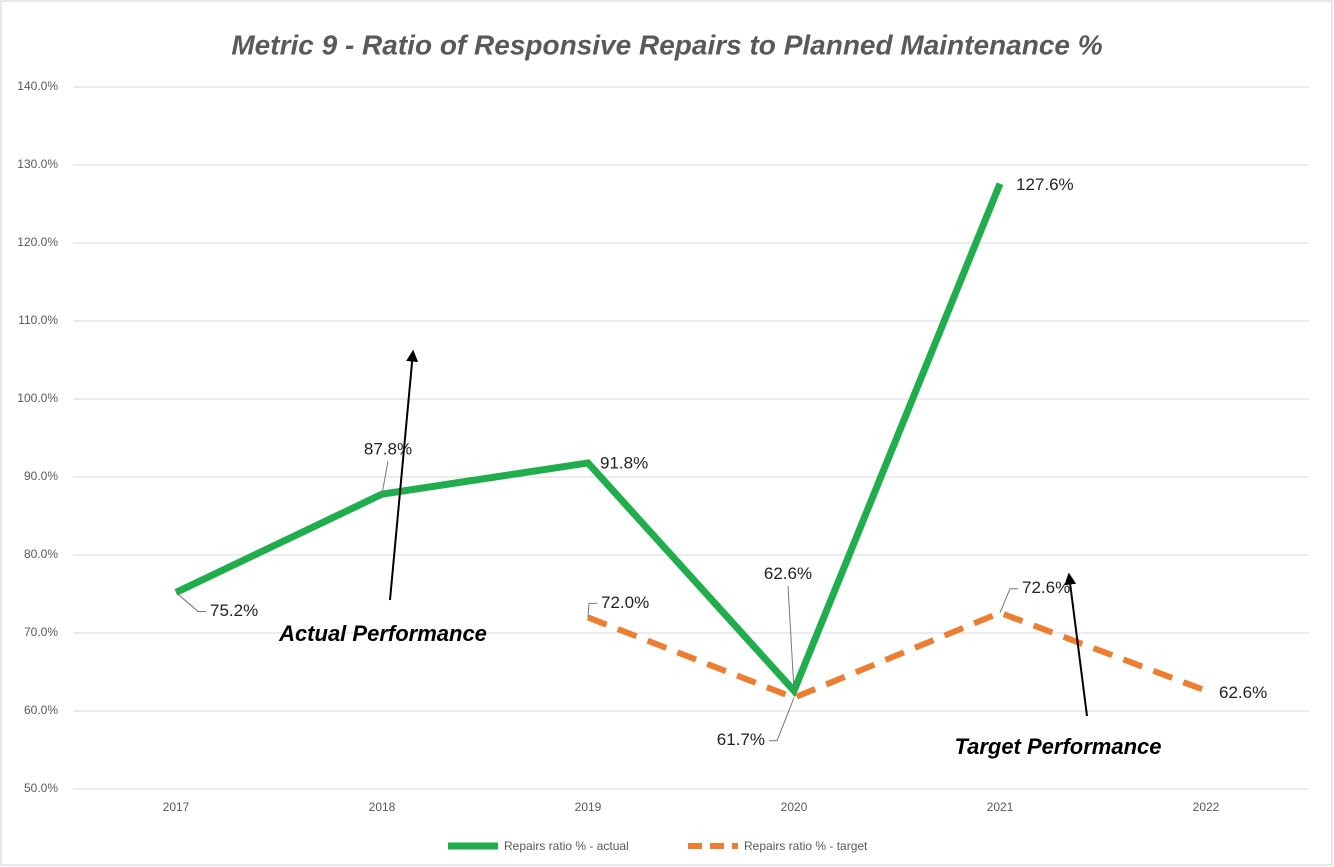  Describe the element at coordinates (38, 320) in the screenshot. I see `y-tick-label: 110.0%` at that location.